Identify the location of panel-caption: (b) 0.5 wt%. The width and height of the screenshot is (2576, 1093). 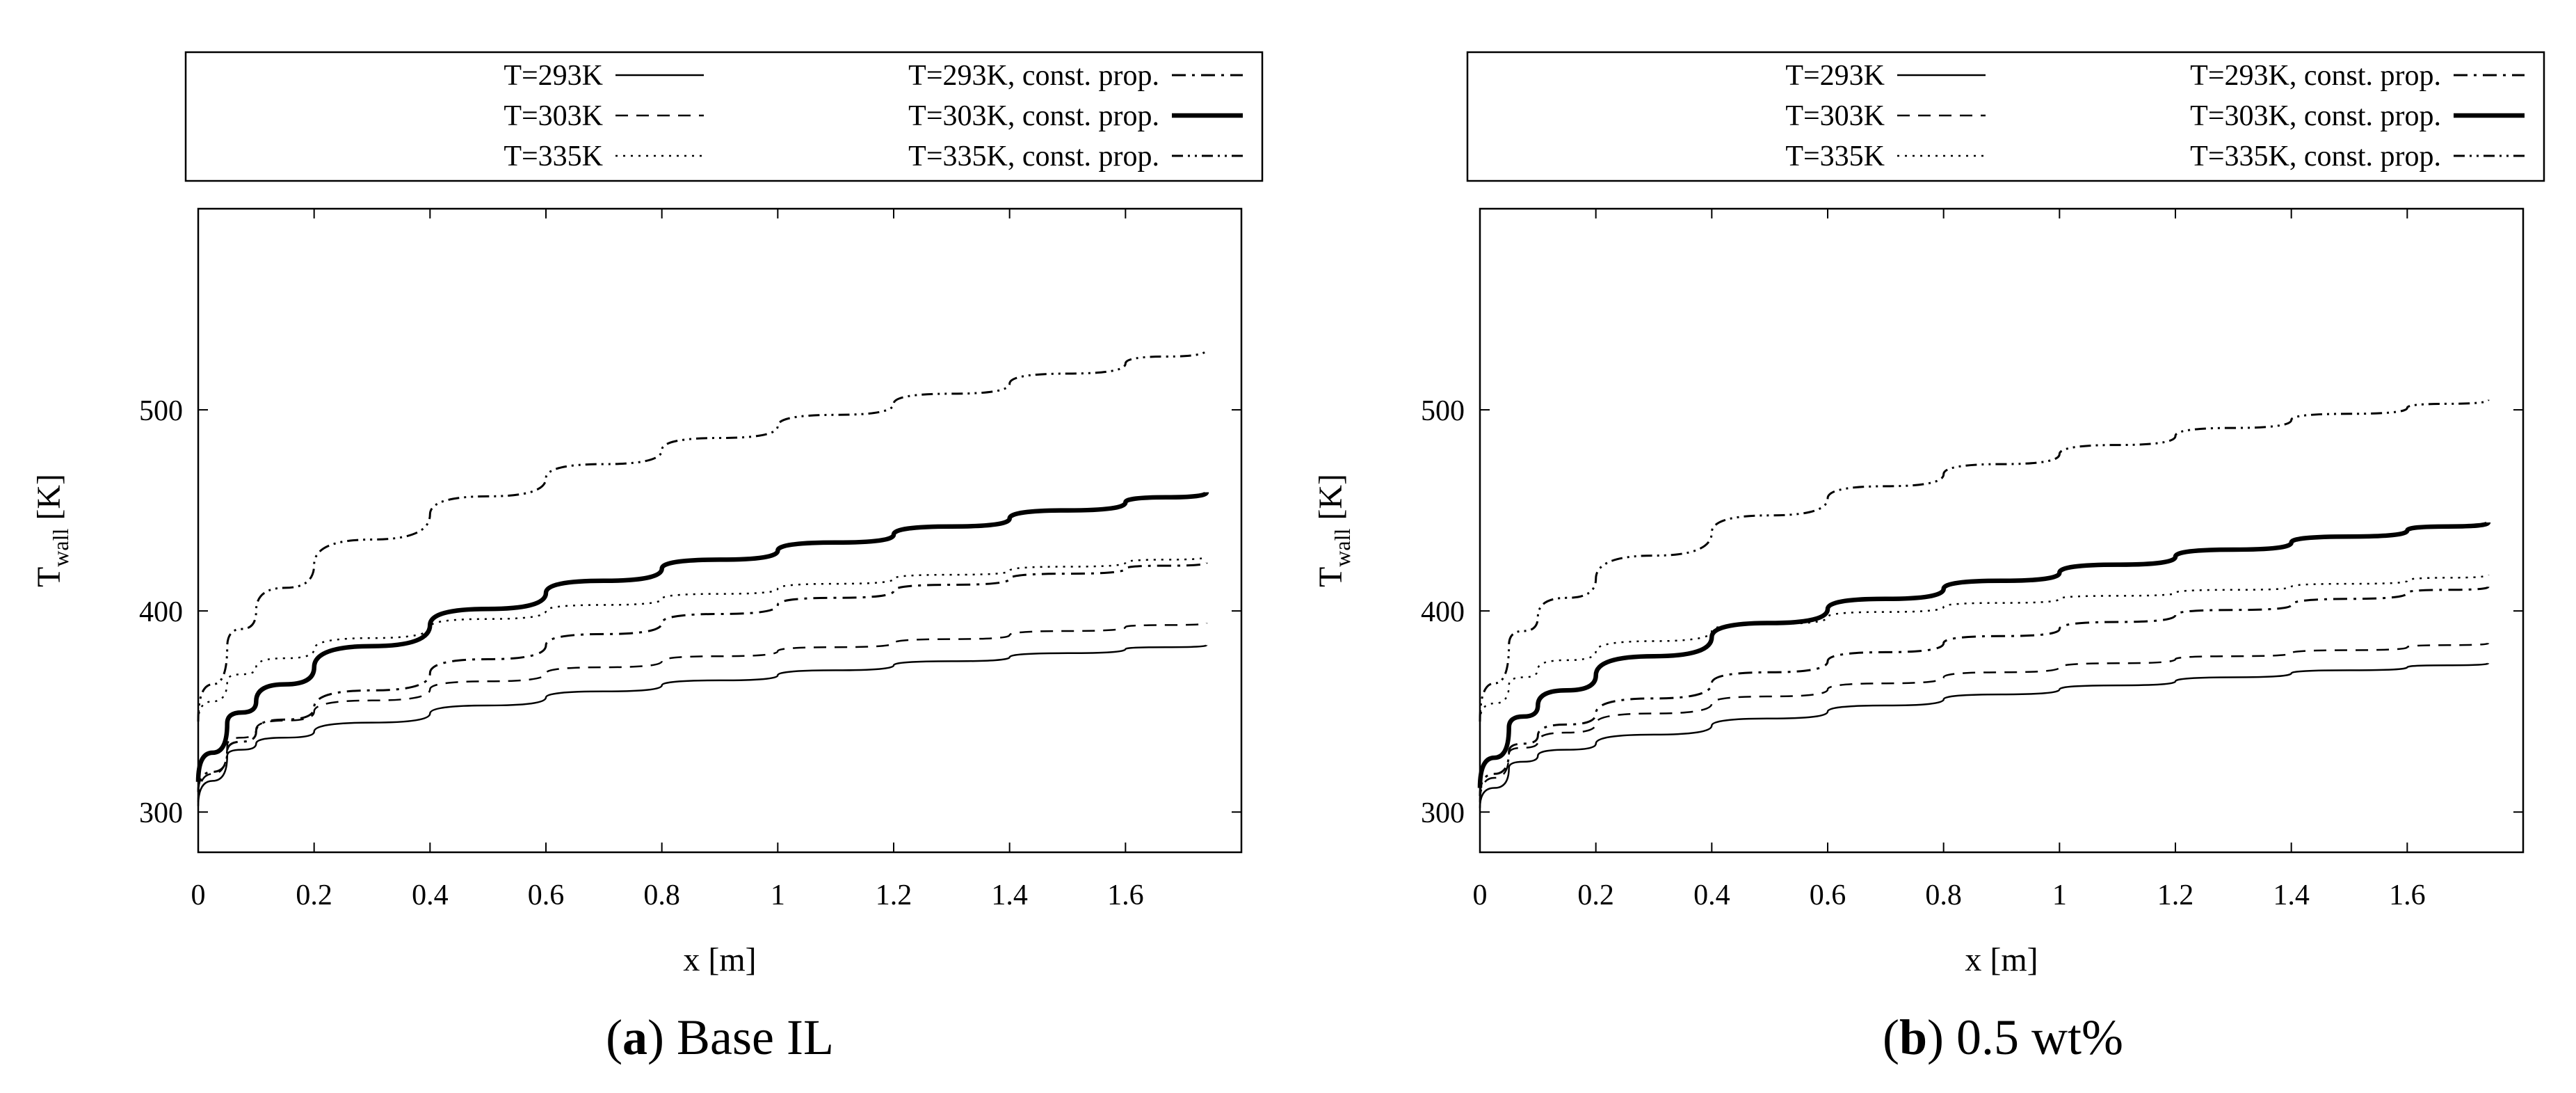
(2003, 1037).